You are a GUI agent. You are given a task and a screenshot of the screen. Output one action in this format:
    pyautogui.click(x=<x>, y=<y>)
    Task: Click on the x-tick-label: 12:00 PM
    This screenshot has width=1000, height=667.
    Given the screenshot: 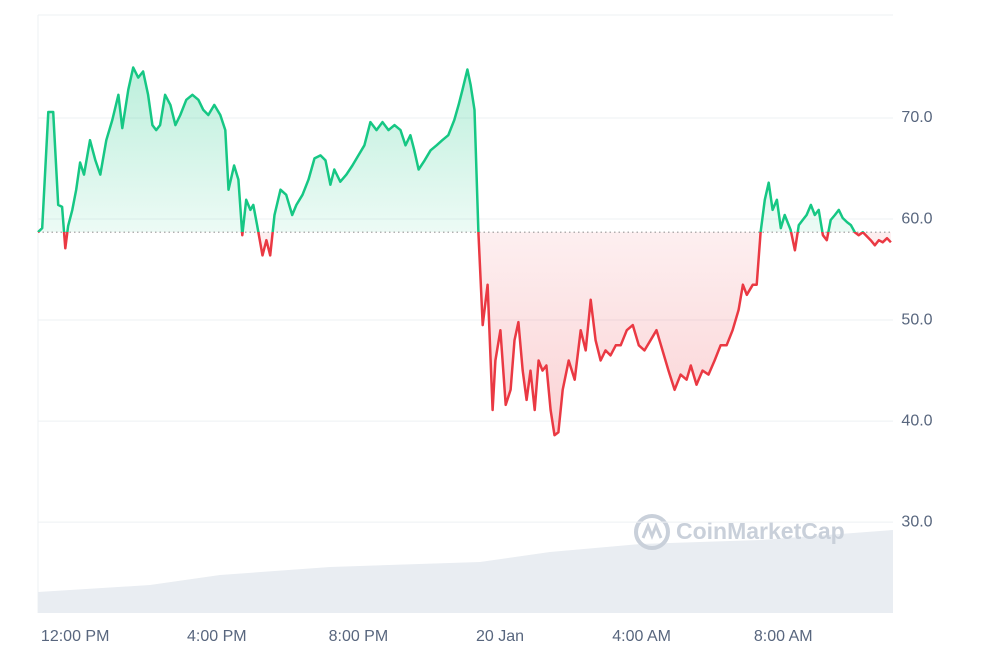 What is the action you would take?
    pyautogui.click(x=75, y=636)
    